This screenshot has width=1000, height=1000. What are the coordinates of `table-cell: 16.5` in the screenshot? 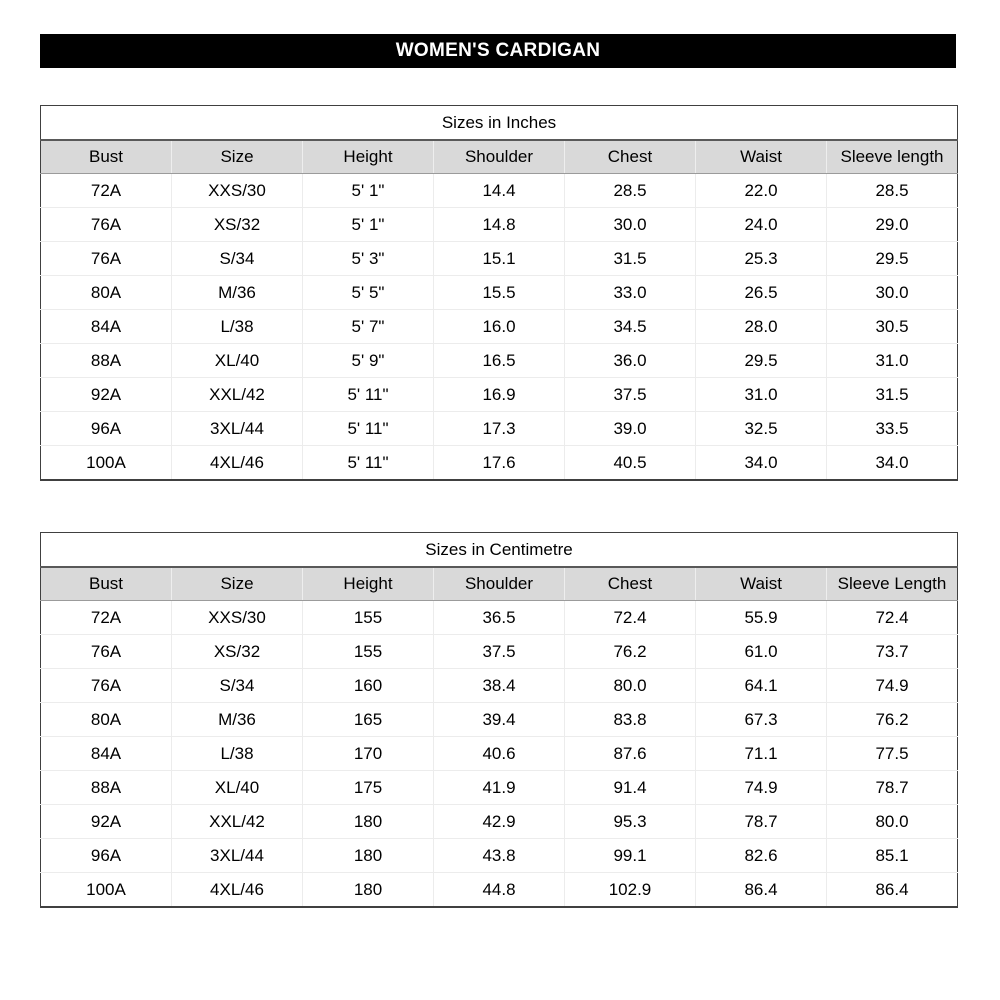 It's located at (499, 360).